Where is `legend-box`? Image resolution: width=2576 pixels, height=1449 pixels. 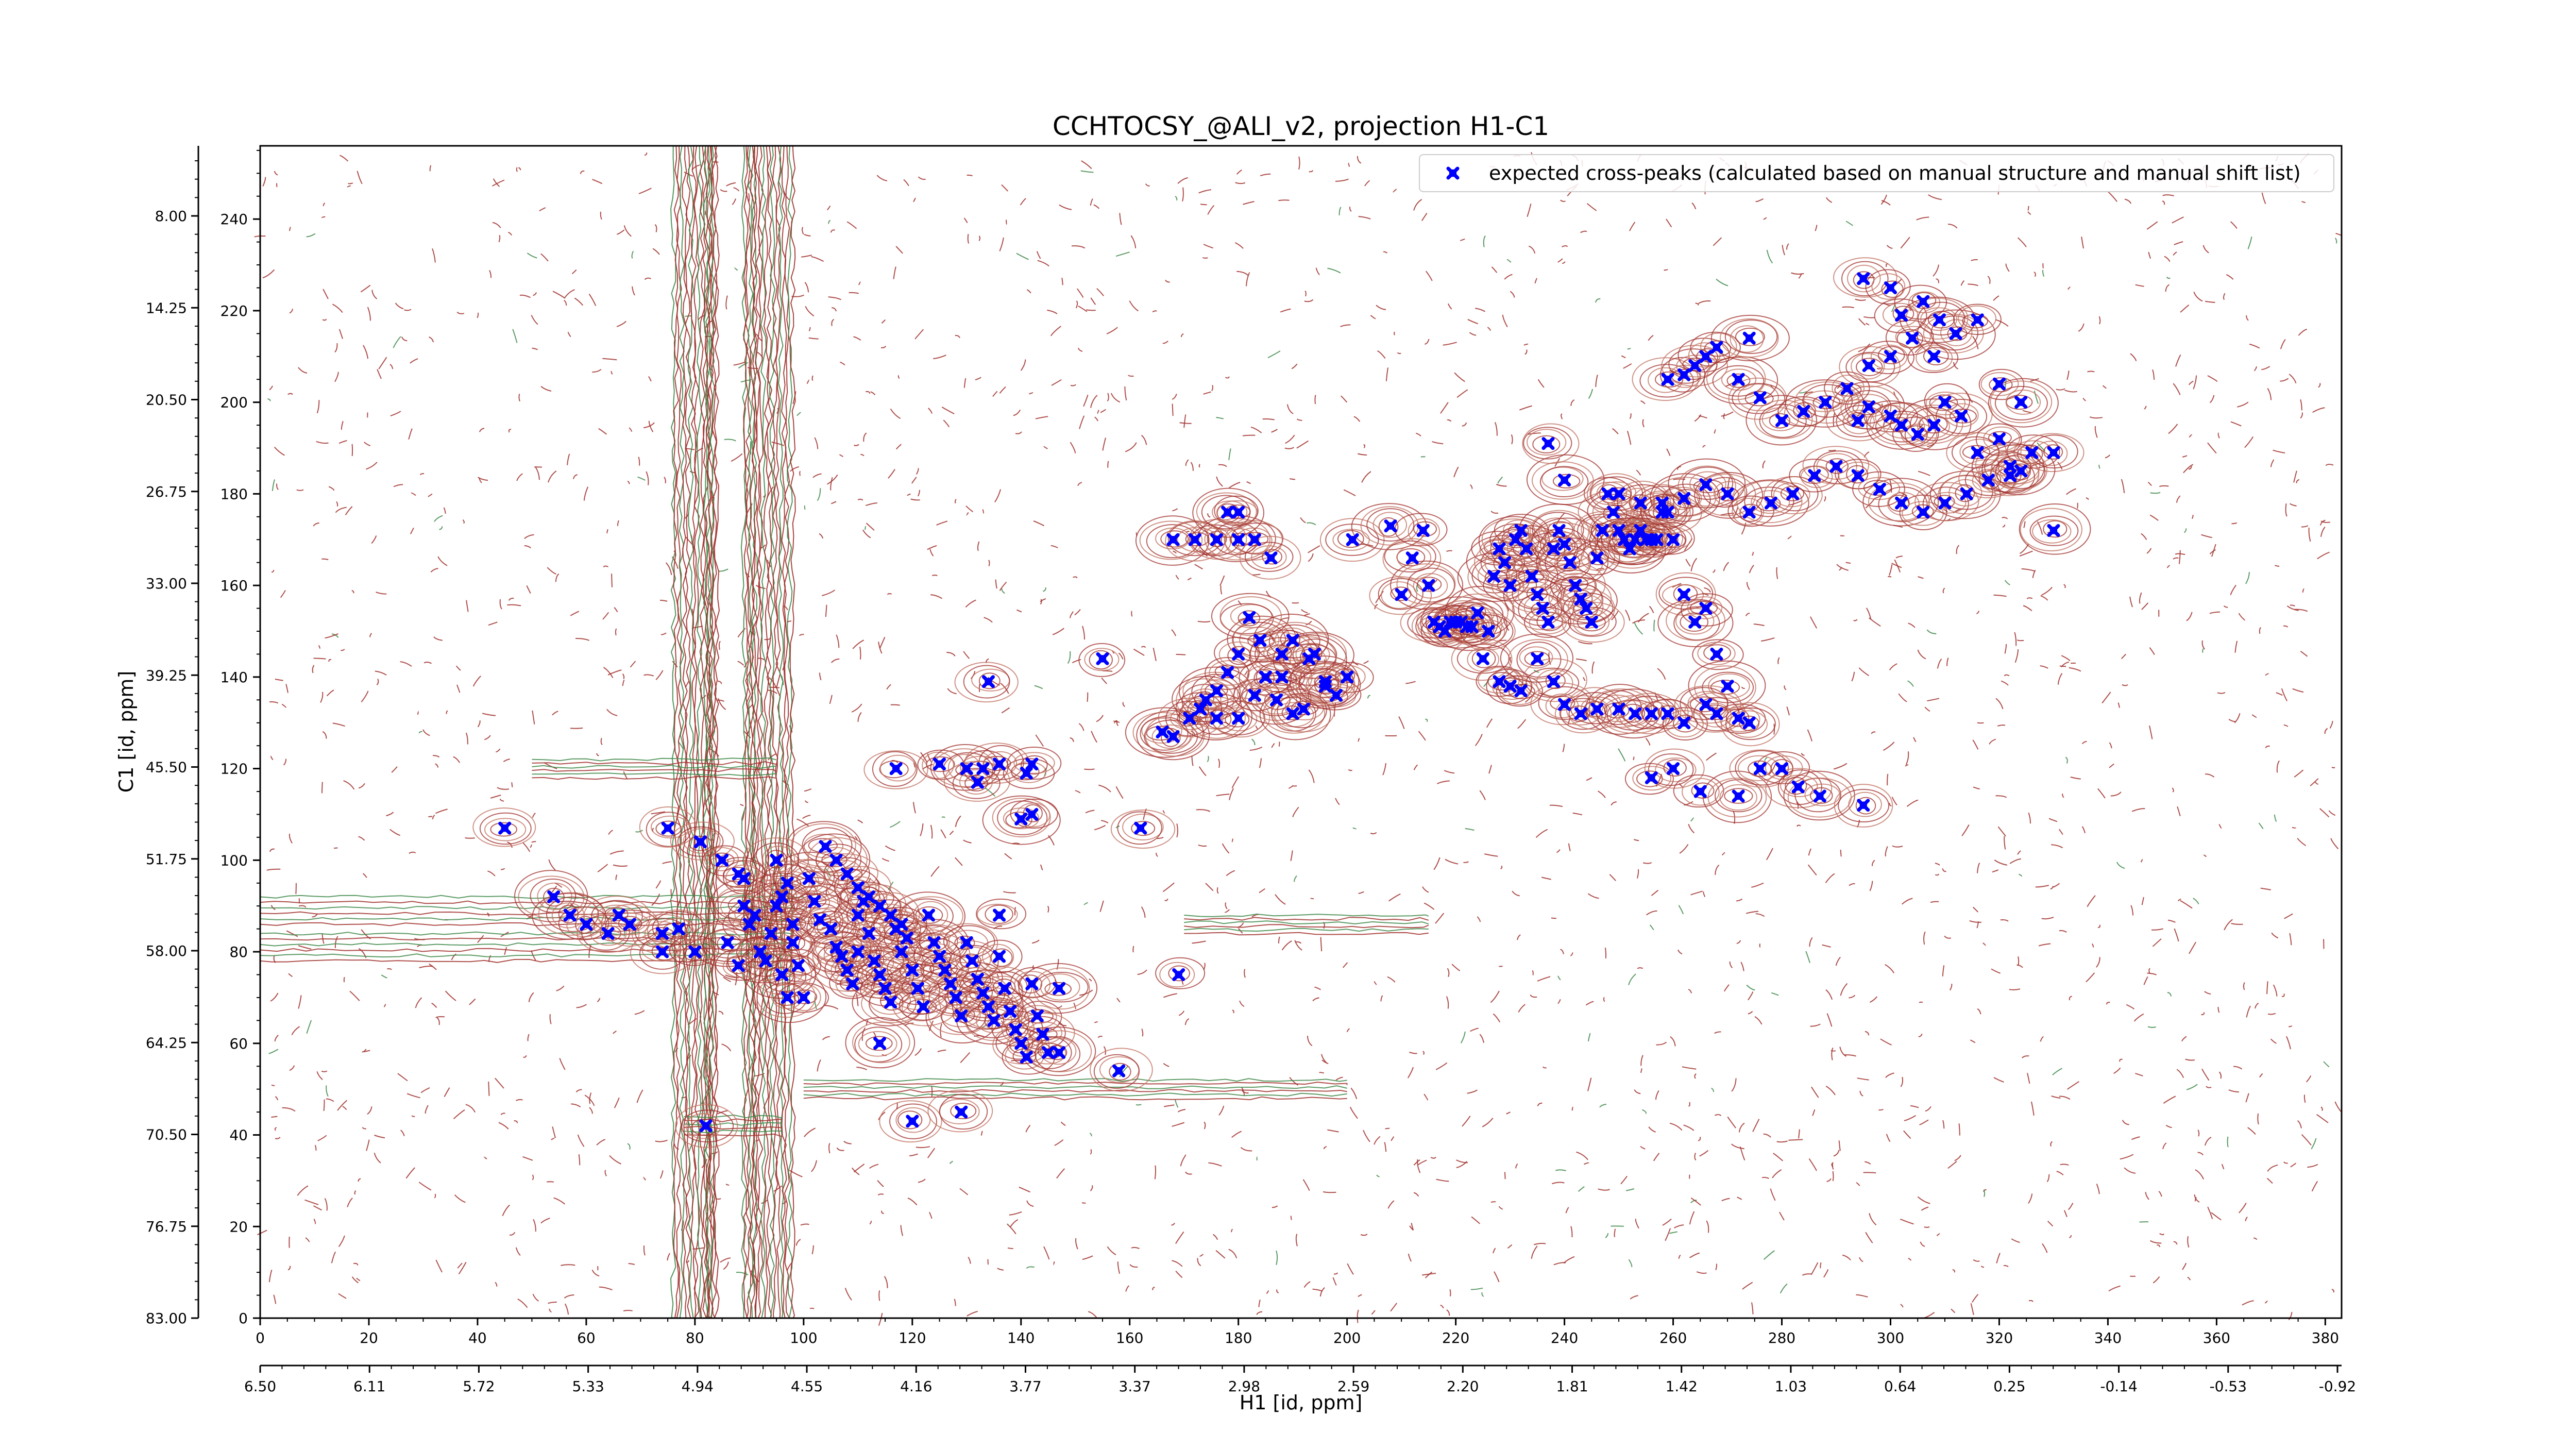
legend-box is located at coordinates (1877, 173).